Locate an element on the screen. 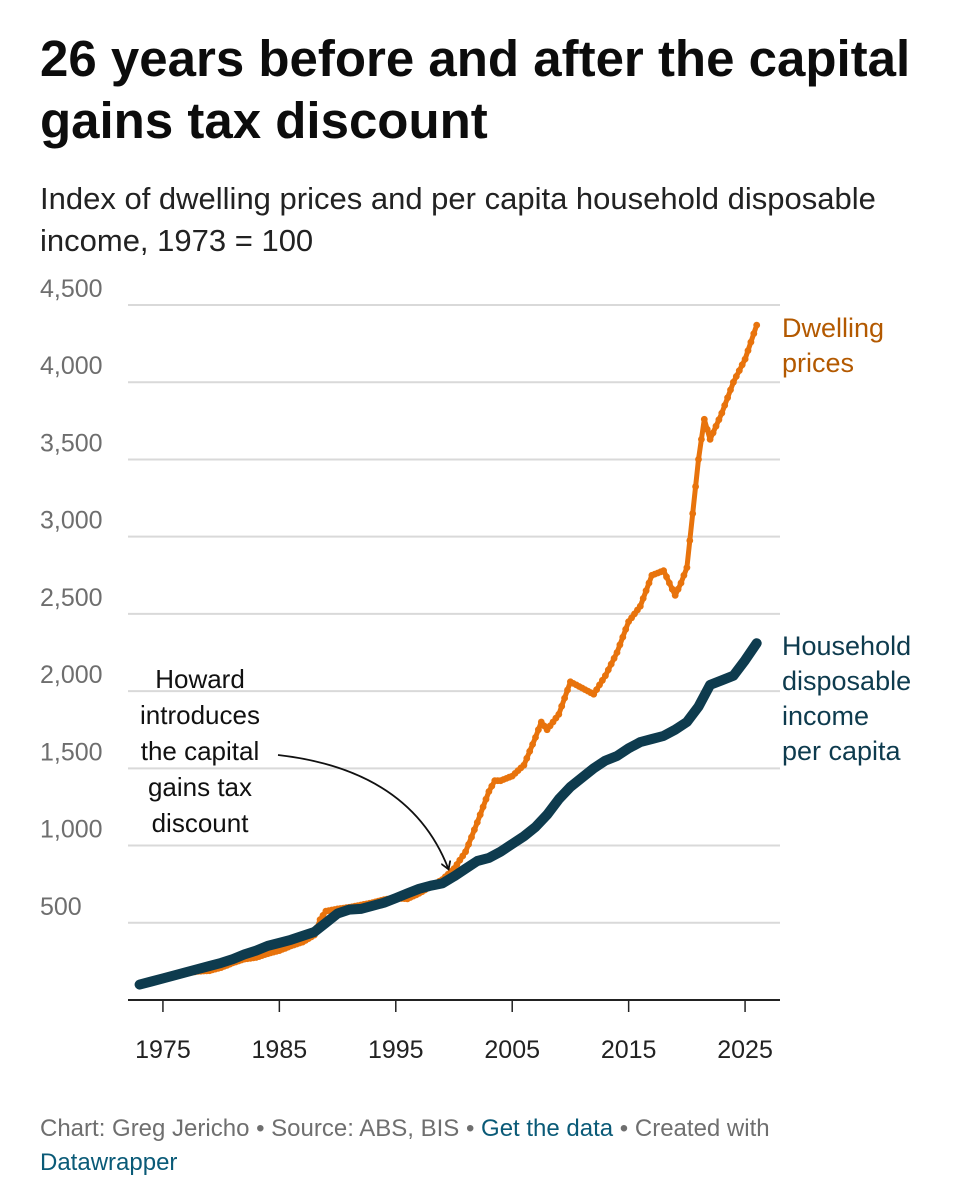 This screenshot has height=1200, width=968. annotation-arrow is located at coordinates (362, 811).